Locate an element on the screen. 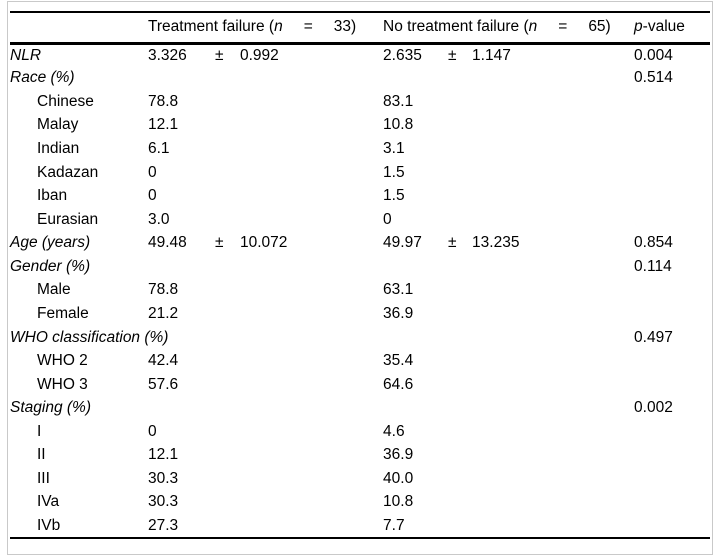 The image size is (721, 555). treatment-failure-column-header: Treatment failure (n = 33) is located at coordinates (266, 28).